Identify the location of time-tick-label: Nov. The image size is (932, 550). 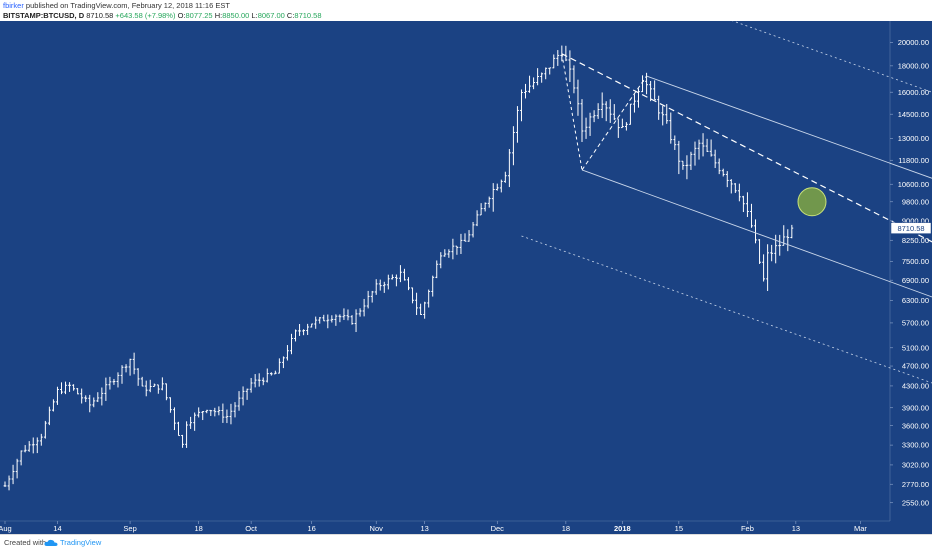
(377, 528).